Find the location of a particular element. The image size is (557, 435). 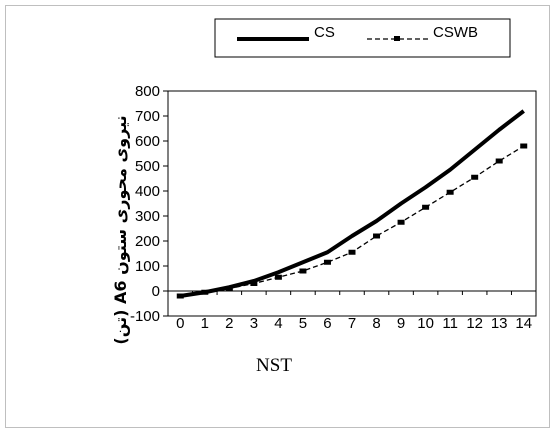

legend-marker-cswb is located at coordinates (397, 38).